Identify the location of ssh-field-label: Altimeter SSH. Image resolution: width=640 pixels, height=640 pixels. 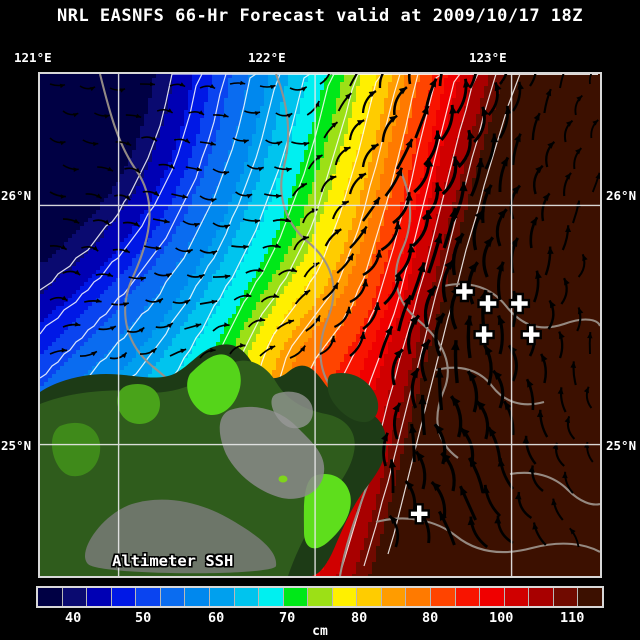
(173, 561).